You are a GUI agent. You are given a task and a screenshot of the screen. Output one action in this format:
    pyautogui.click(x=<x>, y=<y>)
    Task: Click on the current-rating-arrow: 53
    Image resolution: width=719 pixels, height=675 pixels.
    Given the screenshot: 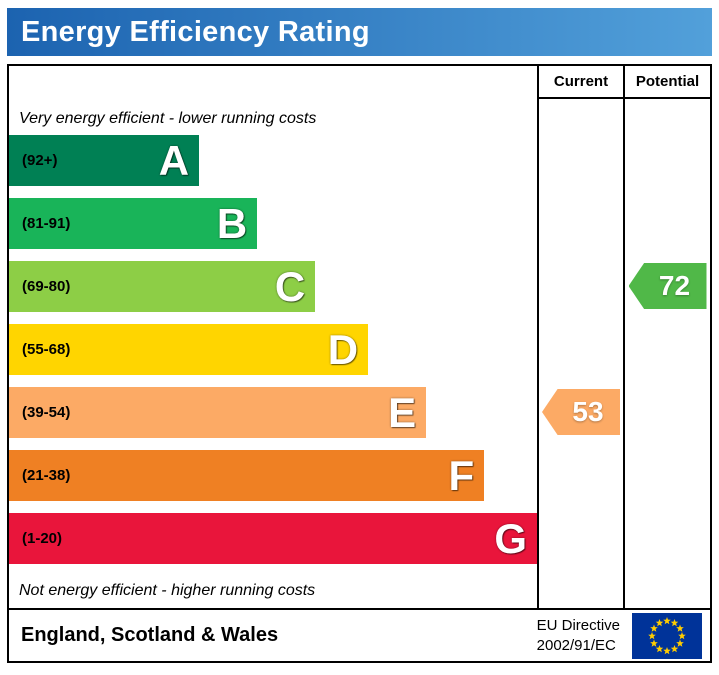 What is the action you would take?
    pyautogui.click(x=581, y=412)
    